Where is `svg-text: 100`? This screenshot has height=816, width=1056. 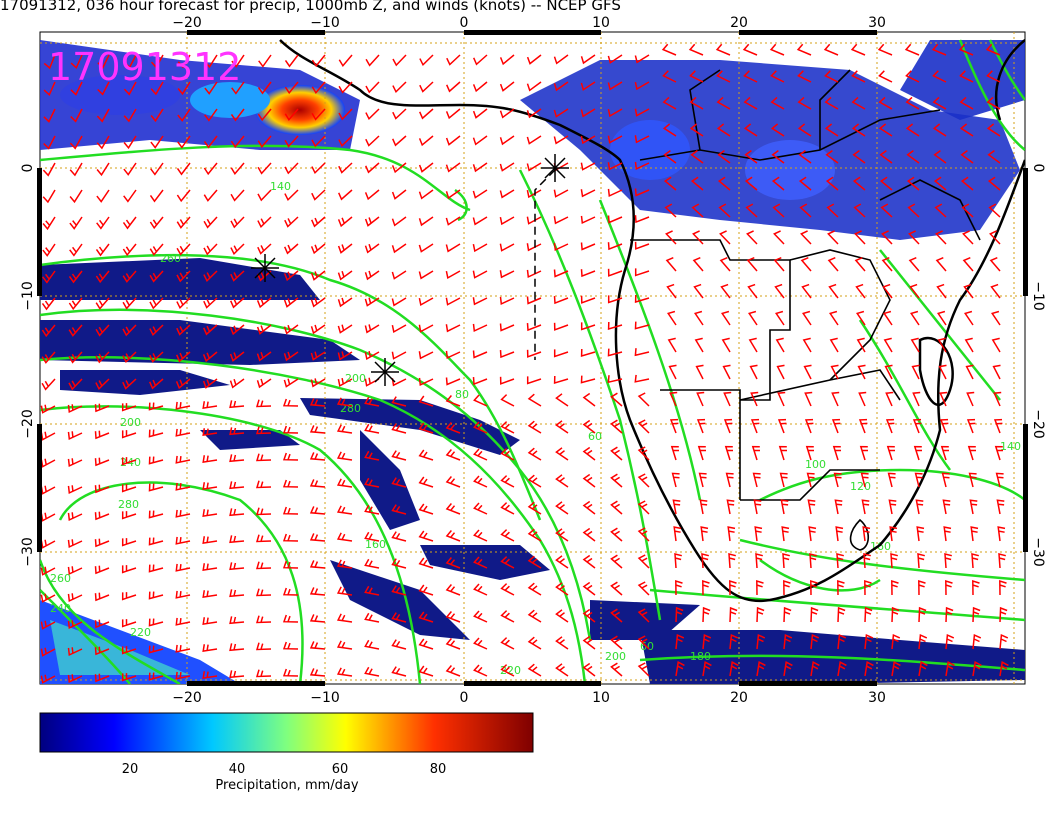
svg-text: 100 is located at coordinates (815, 464).